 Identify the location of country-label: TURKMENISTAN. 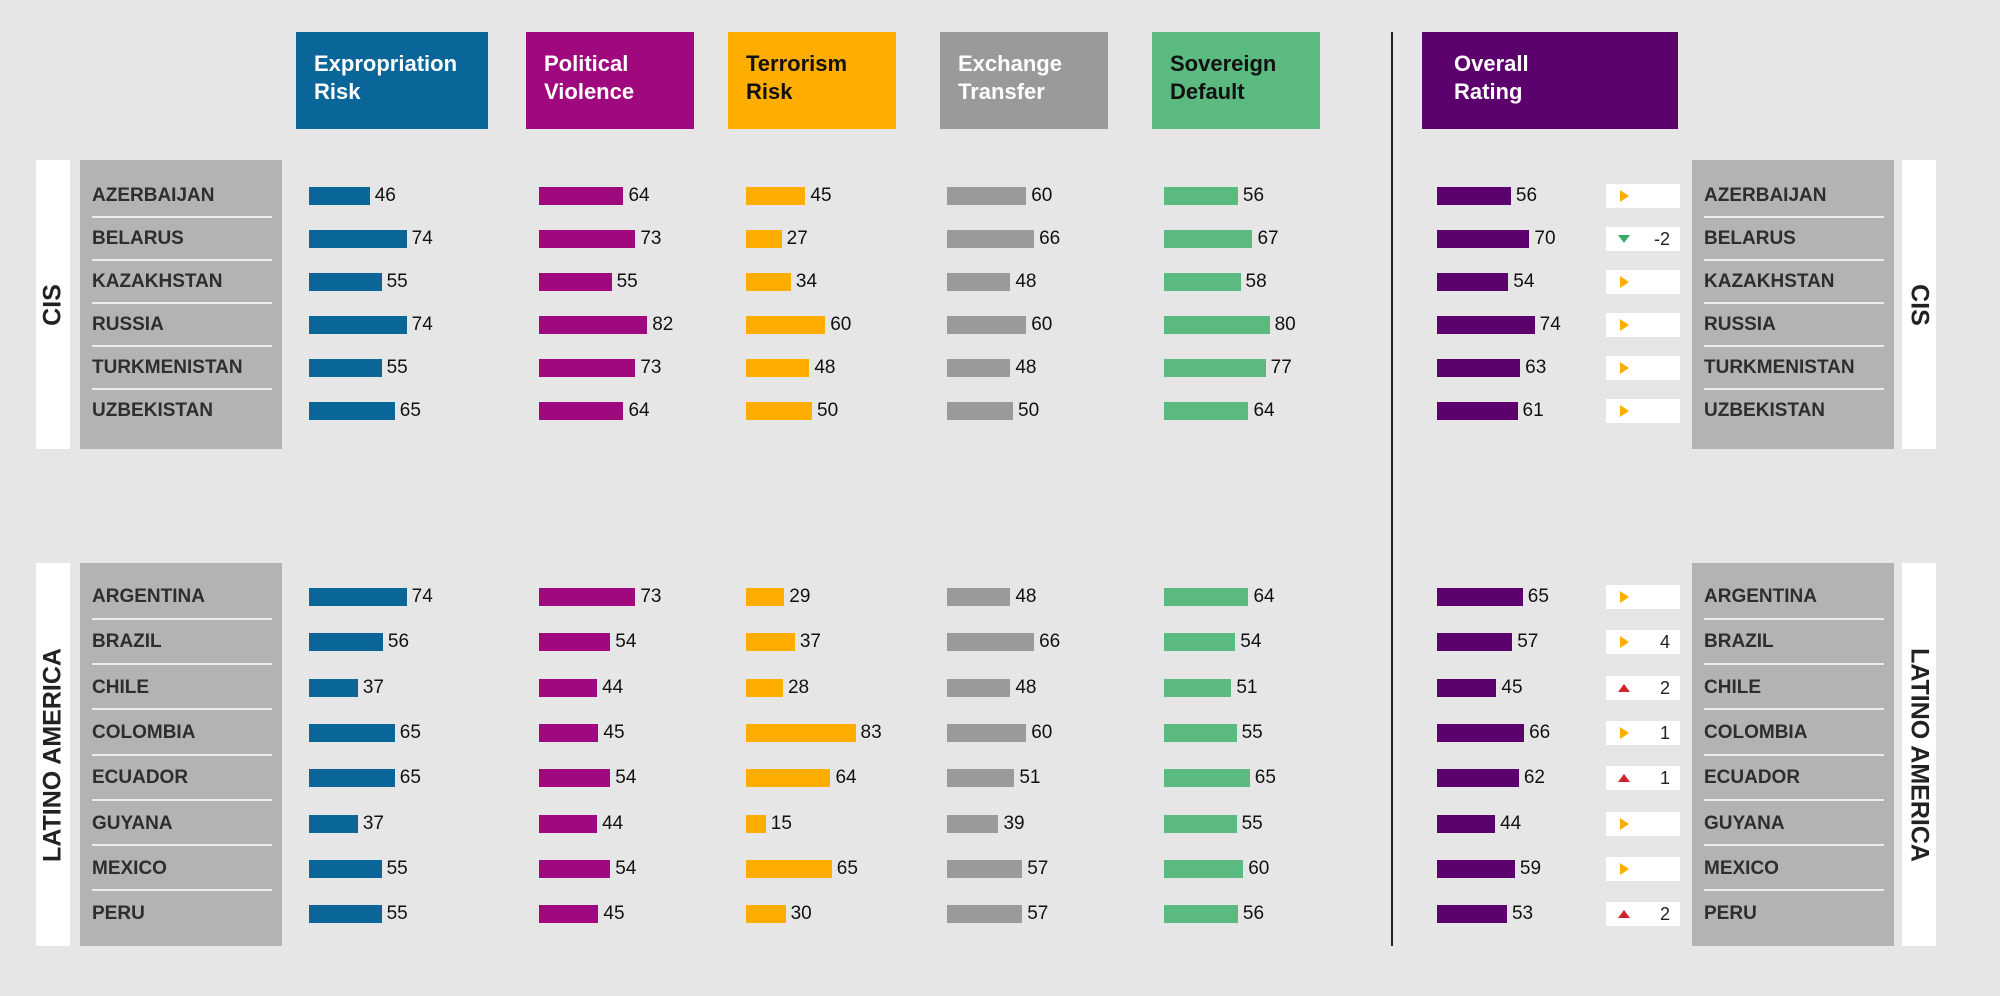
(1779, 367).